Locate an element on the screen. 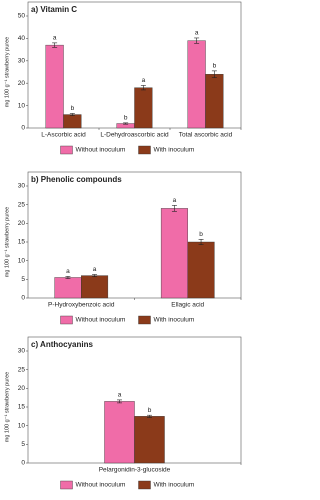 This screenshot has width=320, height=500. y-tick-label: 50 is located at coordinates (22, 16).